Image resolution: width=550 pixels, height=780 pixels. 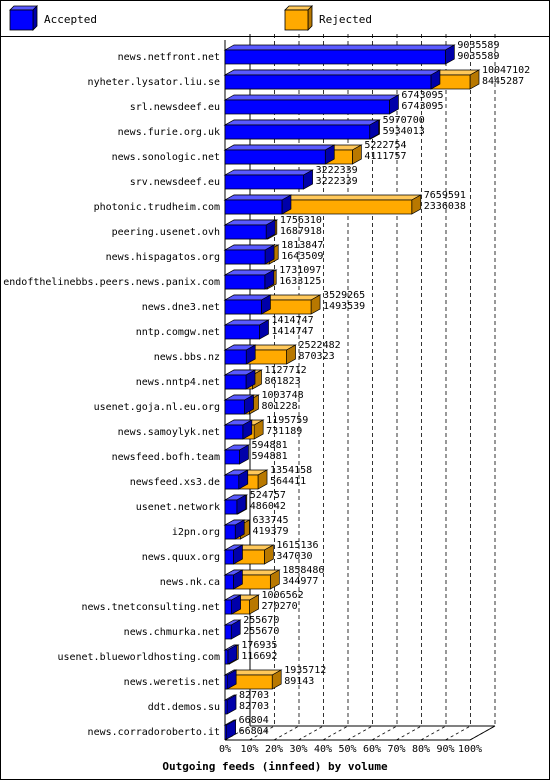 What do you see at coordinates (254, 706) in the screenshot?
I see `value-label-accepted: 82703` at bounding box center [254, 706].